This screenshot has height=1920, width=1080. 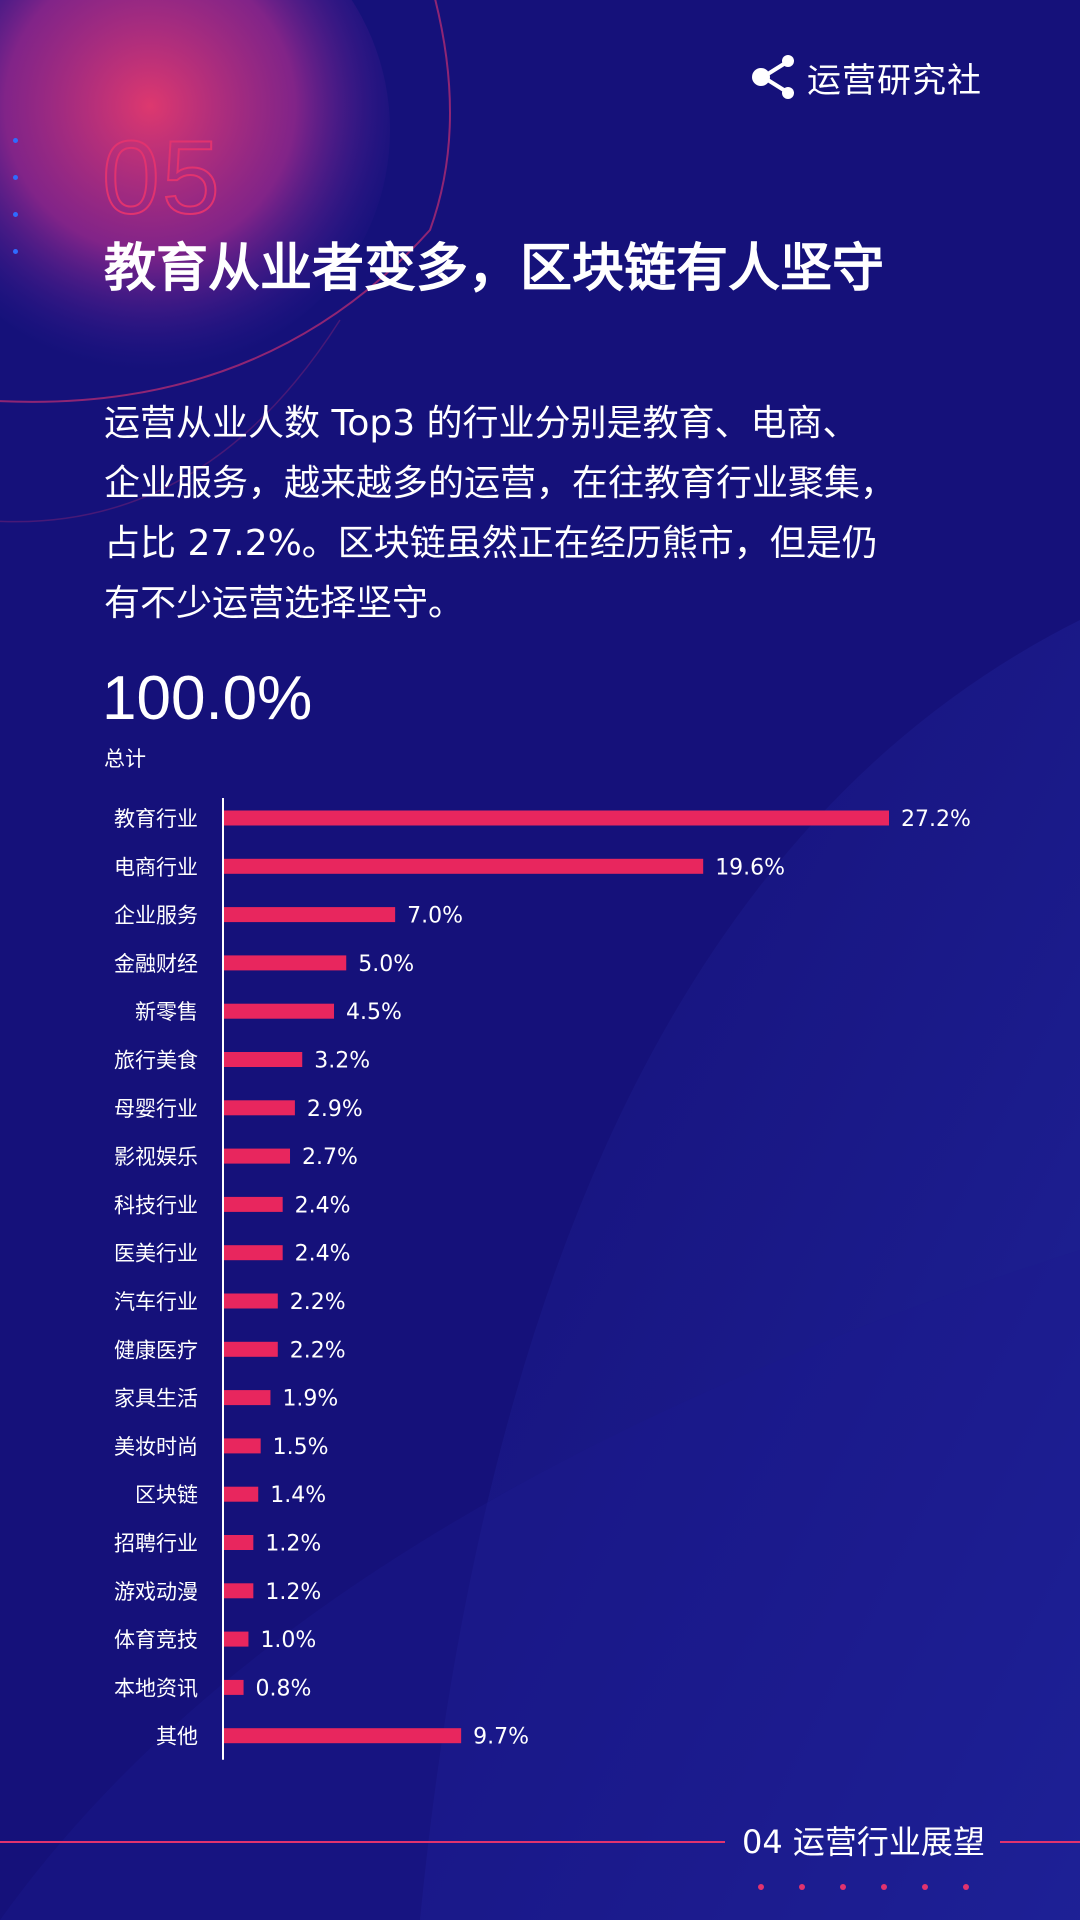 I want to click on paragraph-line: 企业服务，越来越多的运营，在往教育行业聚集，, so click(x=500, y=483).